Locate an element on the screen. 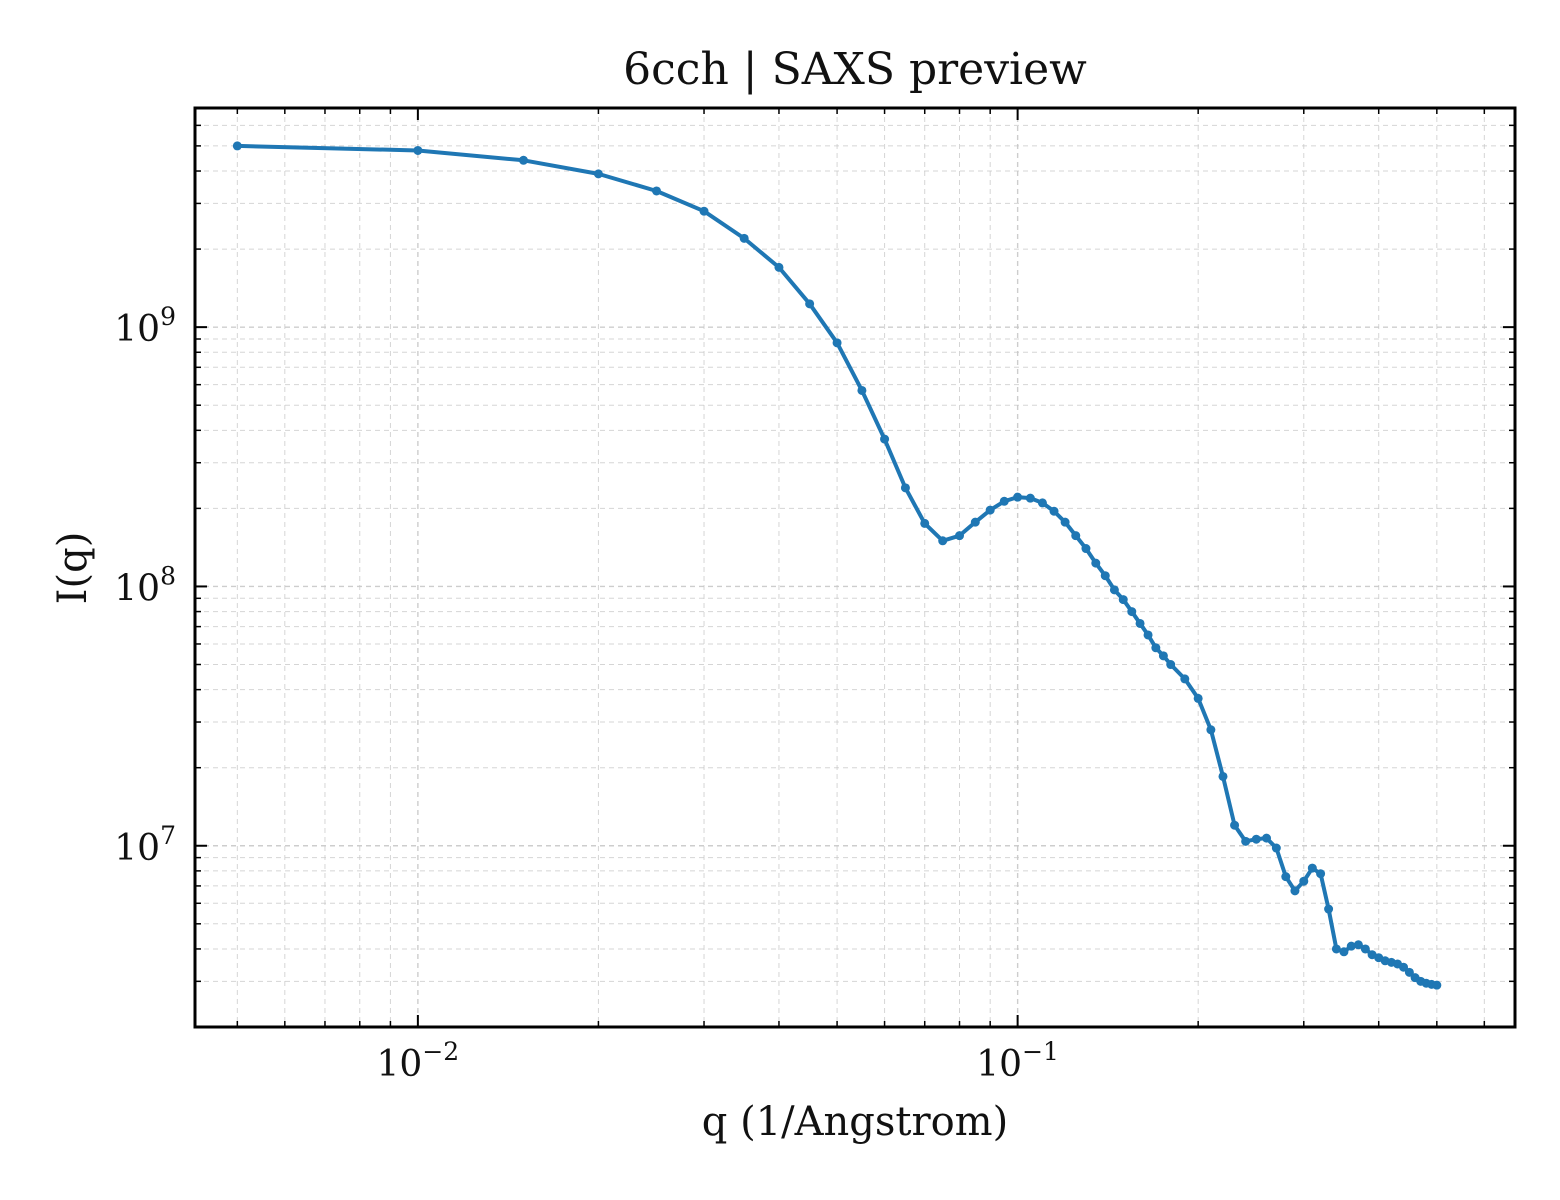 The width and height of the screenshot is (1560, 1200). y-tick-label: 10⁷ is located at coordinates (145, 845).